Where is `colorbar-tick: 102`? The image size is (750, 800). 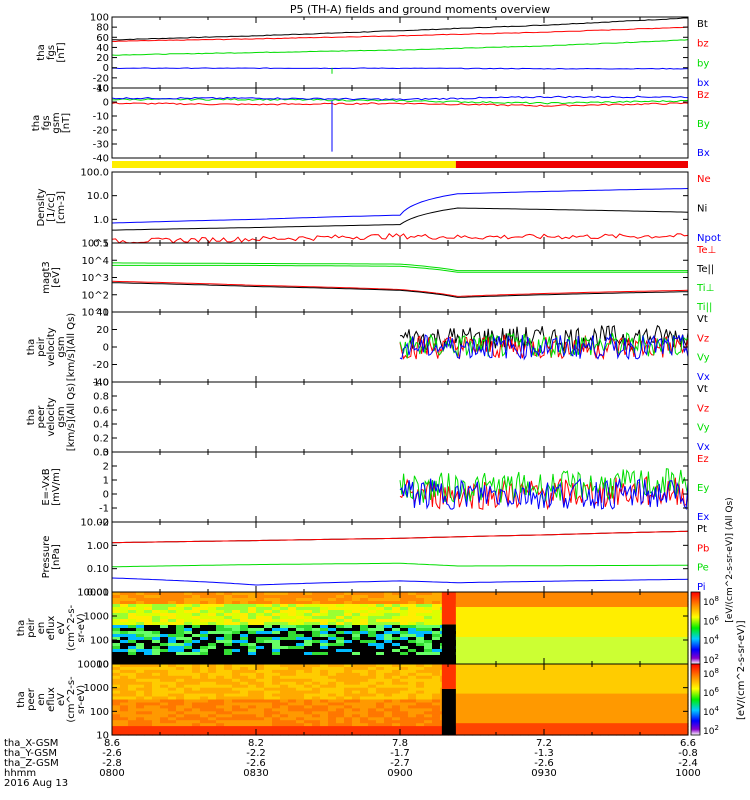
colorbar-tick: 102 is located at coordinates (711, 730).